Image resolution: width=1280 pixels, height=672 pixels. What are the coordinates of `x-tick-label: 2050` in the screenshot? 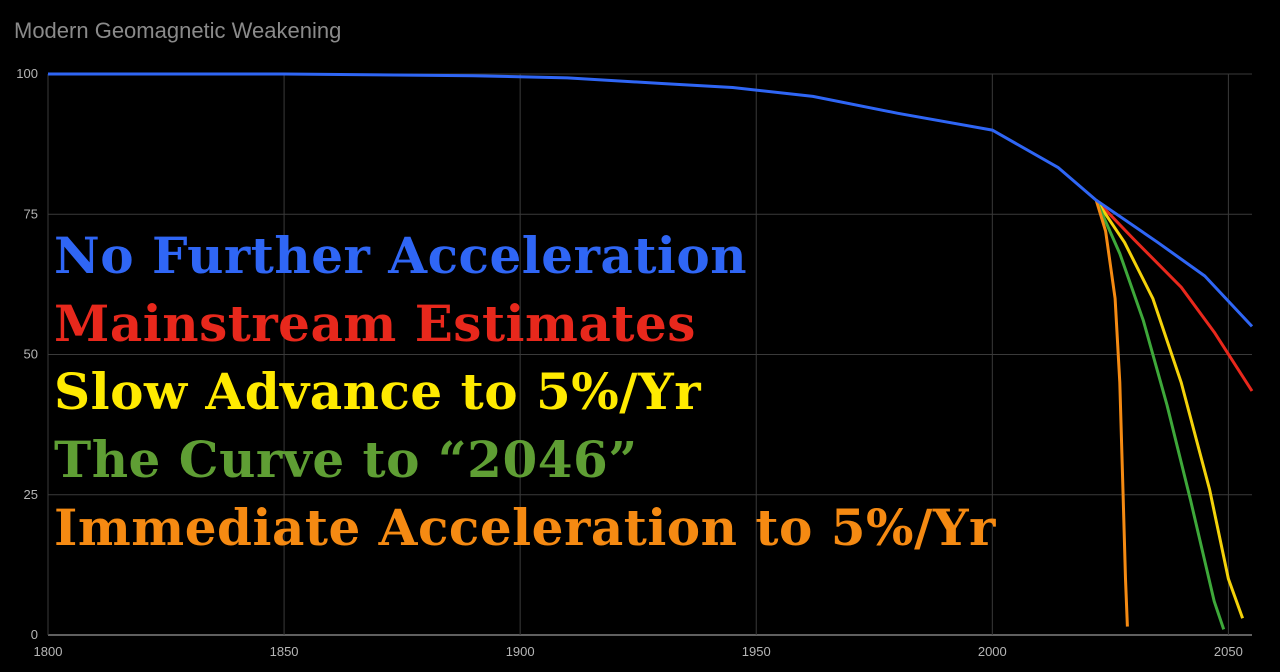 It's located at (1228, 651).